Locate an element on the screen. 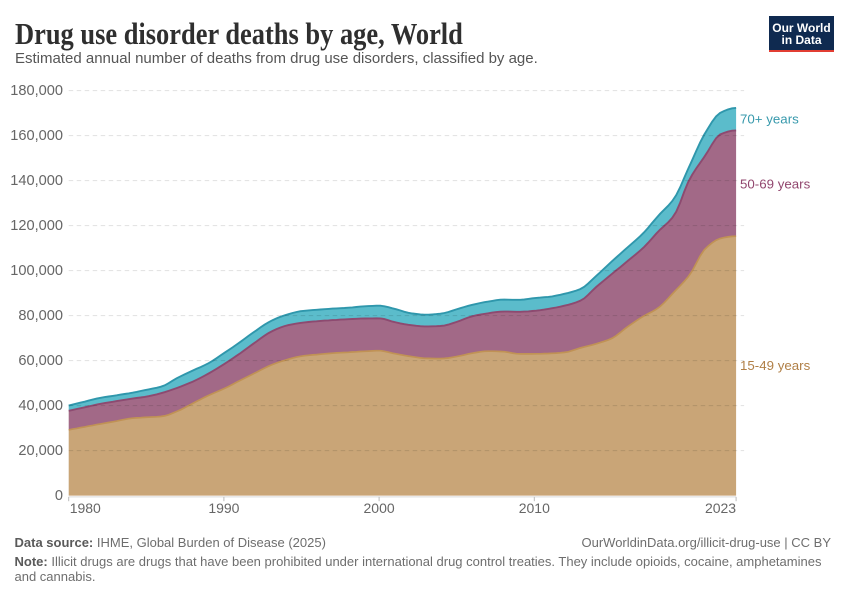 The height and width of the screenshot is (600, 850). svg-text: 180,000 is located at coordinates (36, 91).